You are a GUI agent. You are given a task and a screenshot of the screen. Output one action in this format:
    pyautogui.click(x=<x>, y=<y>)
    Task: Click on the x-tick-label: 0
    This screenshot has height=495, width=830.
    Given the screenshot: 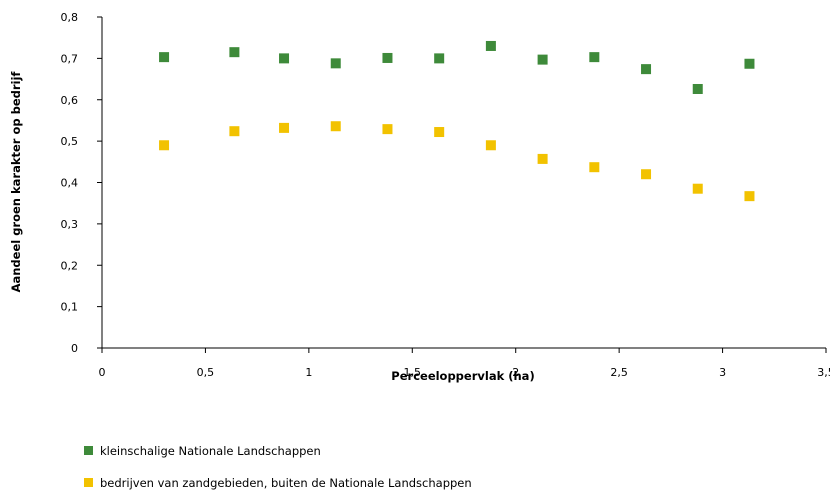 What is the action you would take?
    pyautogui.click(x=102, y=372)
    